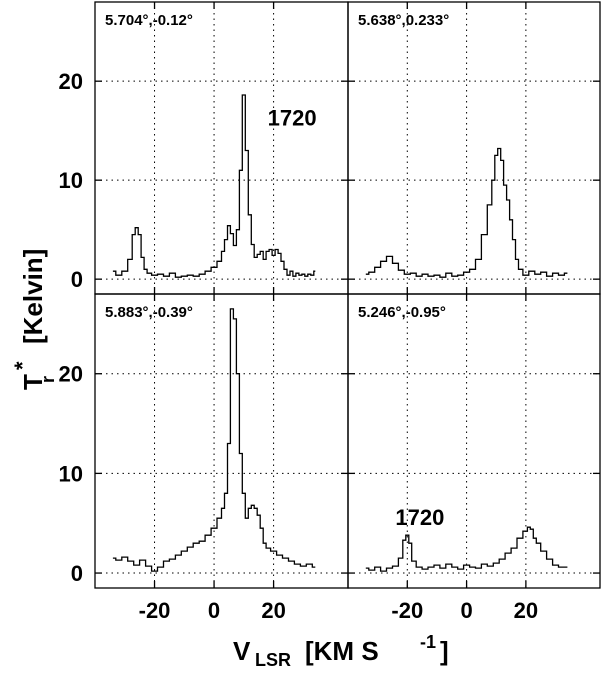 The image size is (602, 673). What do you see at coordinates (149, 20) in the screenshot?
I see `panel-coordinate-label: 5.704°,-0.12°` at bounding box center [149, 20].